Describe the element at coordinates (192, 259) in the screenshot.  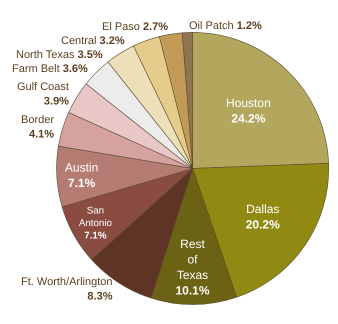
I see `slice-label: Rest of Texas` at that location.